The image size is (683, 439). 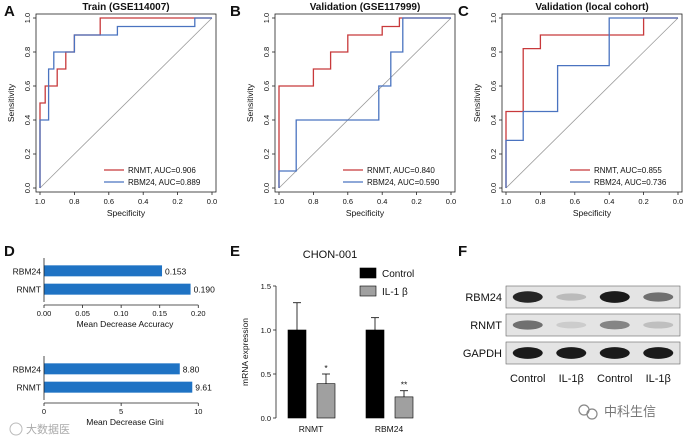 I want to click on x-tick-label: 0.00, so click(x=44, y=313).